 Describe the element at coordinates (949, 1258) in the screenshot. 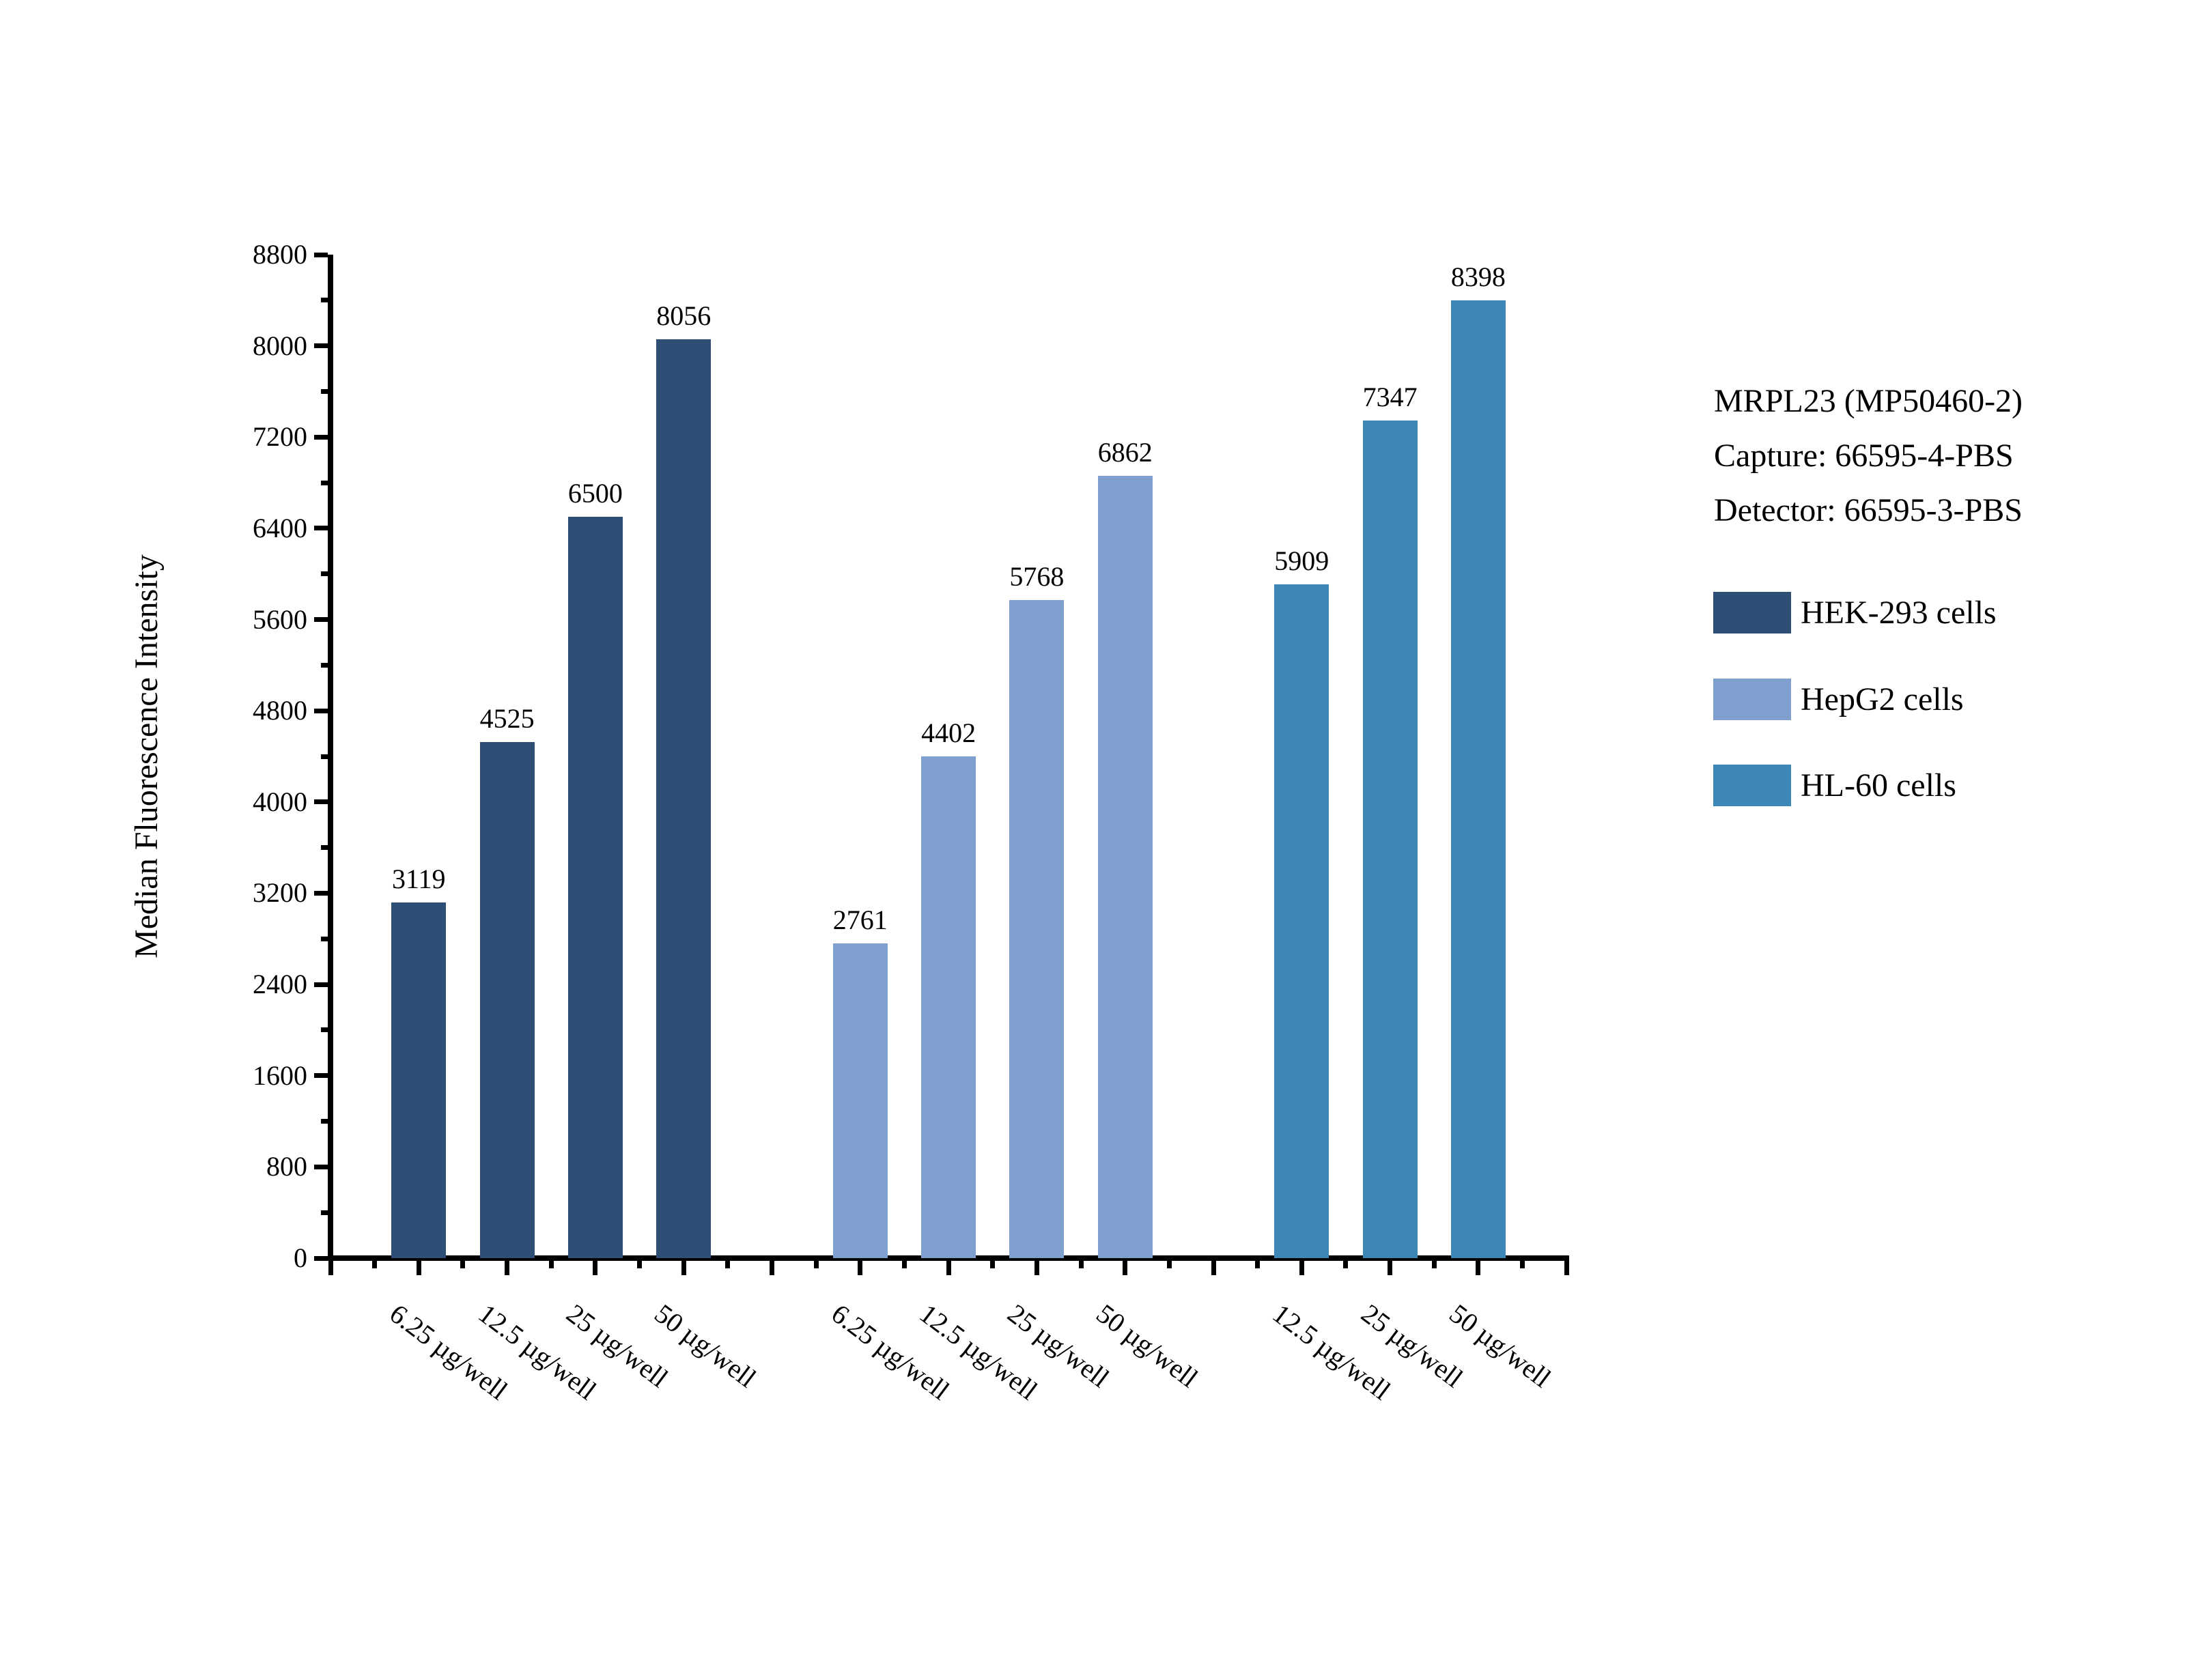

I see `x-axis-line` at that location.